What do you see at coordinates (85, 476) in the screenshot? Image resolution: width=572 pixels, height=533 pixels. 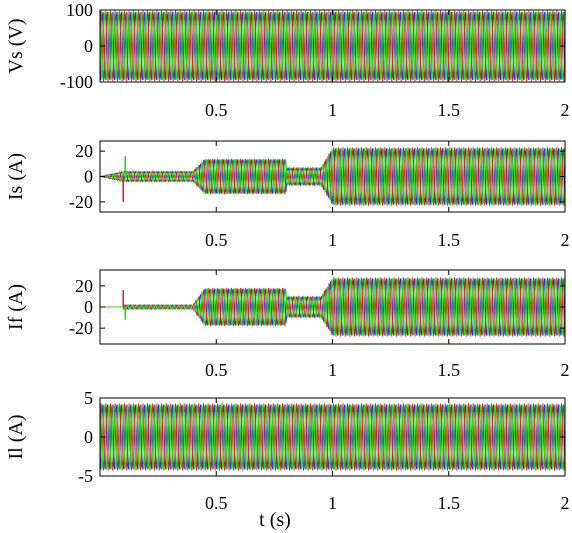 I see `y-tick-label-il-2: -5` at bounding box center [85, 476].